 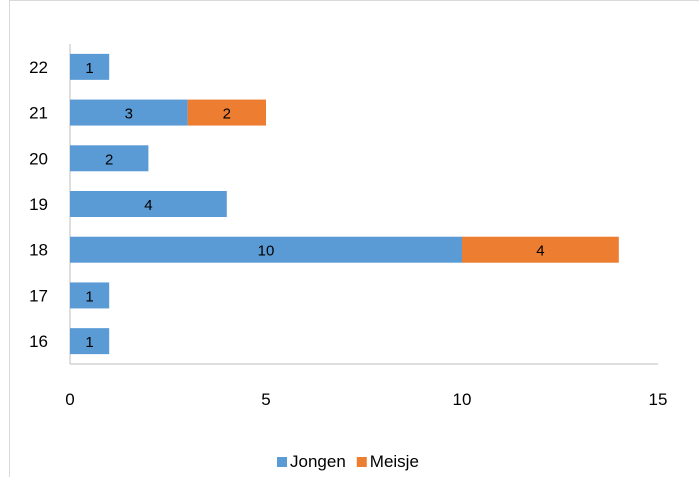 What do you see at coordinates (658, 399) in the screenshot?
I see `x-tick-label: 15` at bounding box center [658, 399].